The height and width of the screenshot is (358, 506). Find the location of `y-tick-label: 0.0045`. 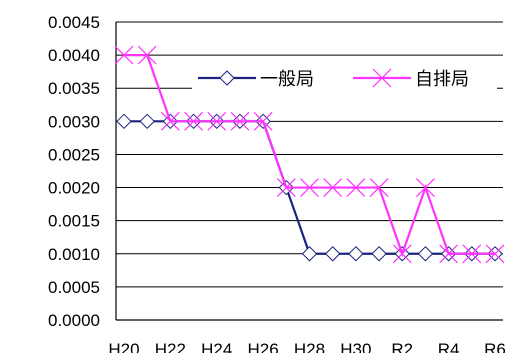

y-tick-label: 0.0045 is located at coordinates (74, 22).